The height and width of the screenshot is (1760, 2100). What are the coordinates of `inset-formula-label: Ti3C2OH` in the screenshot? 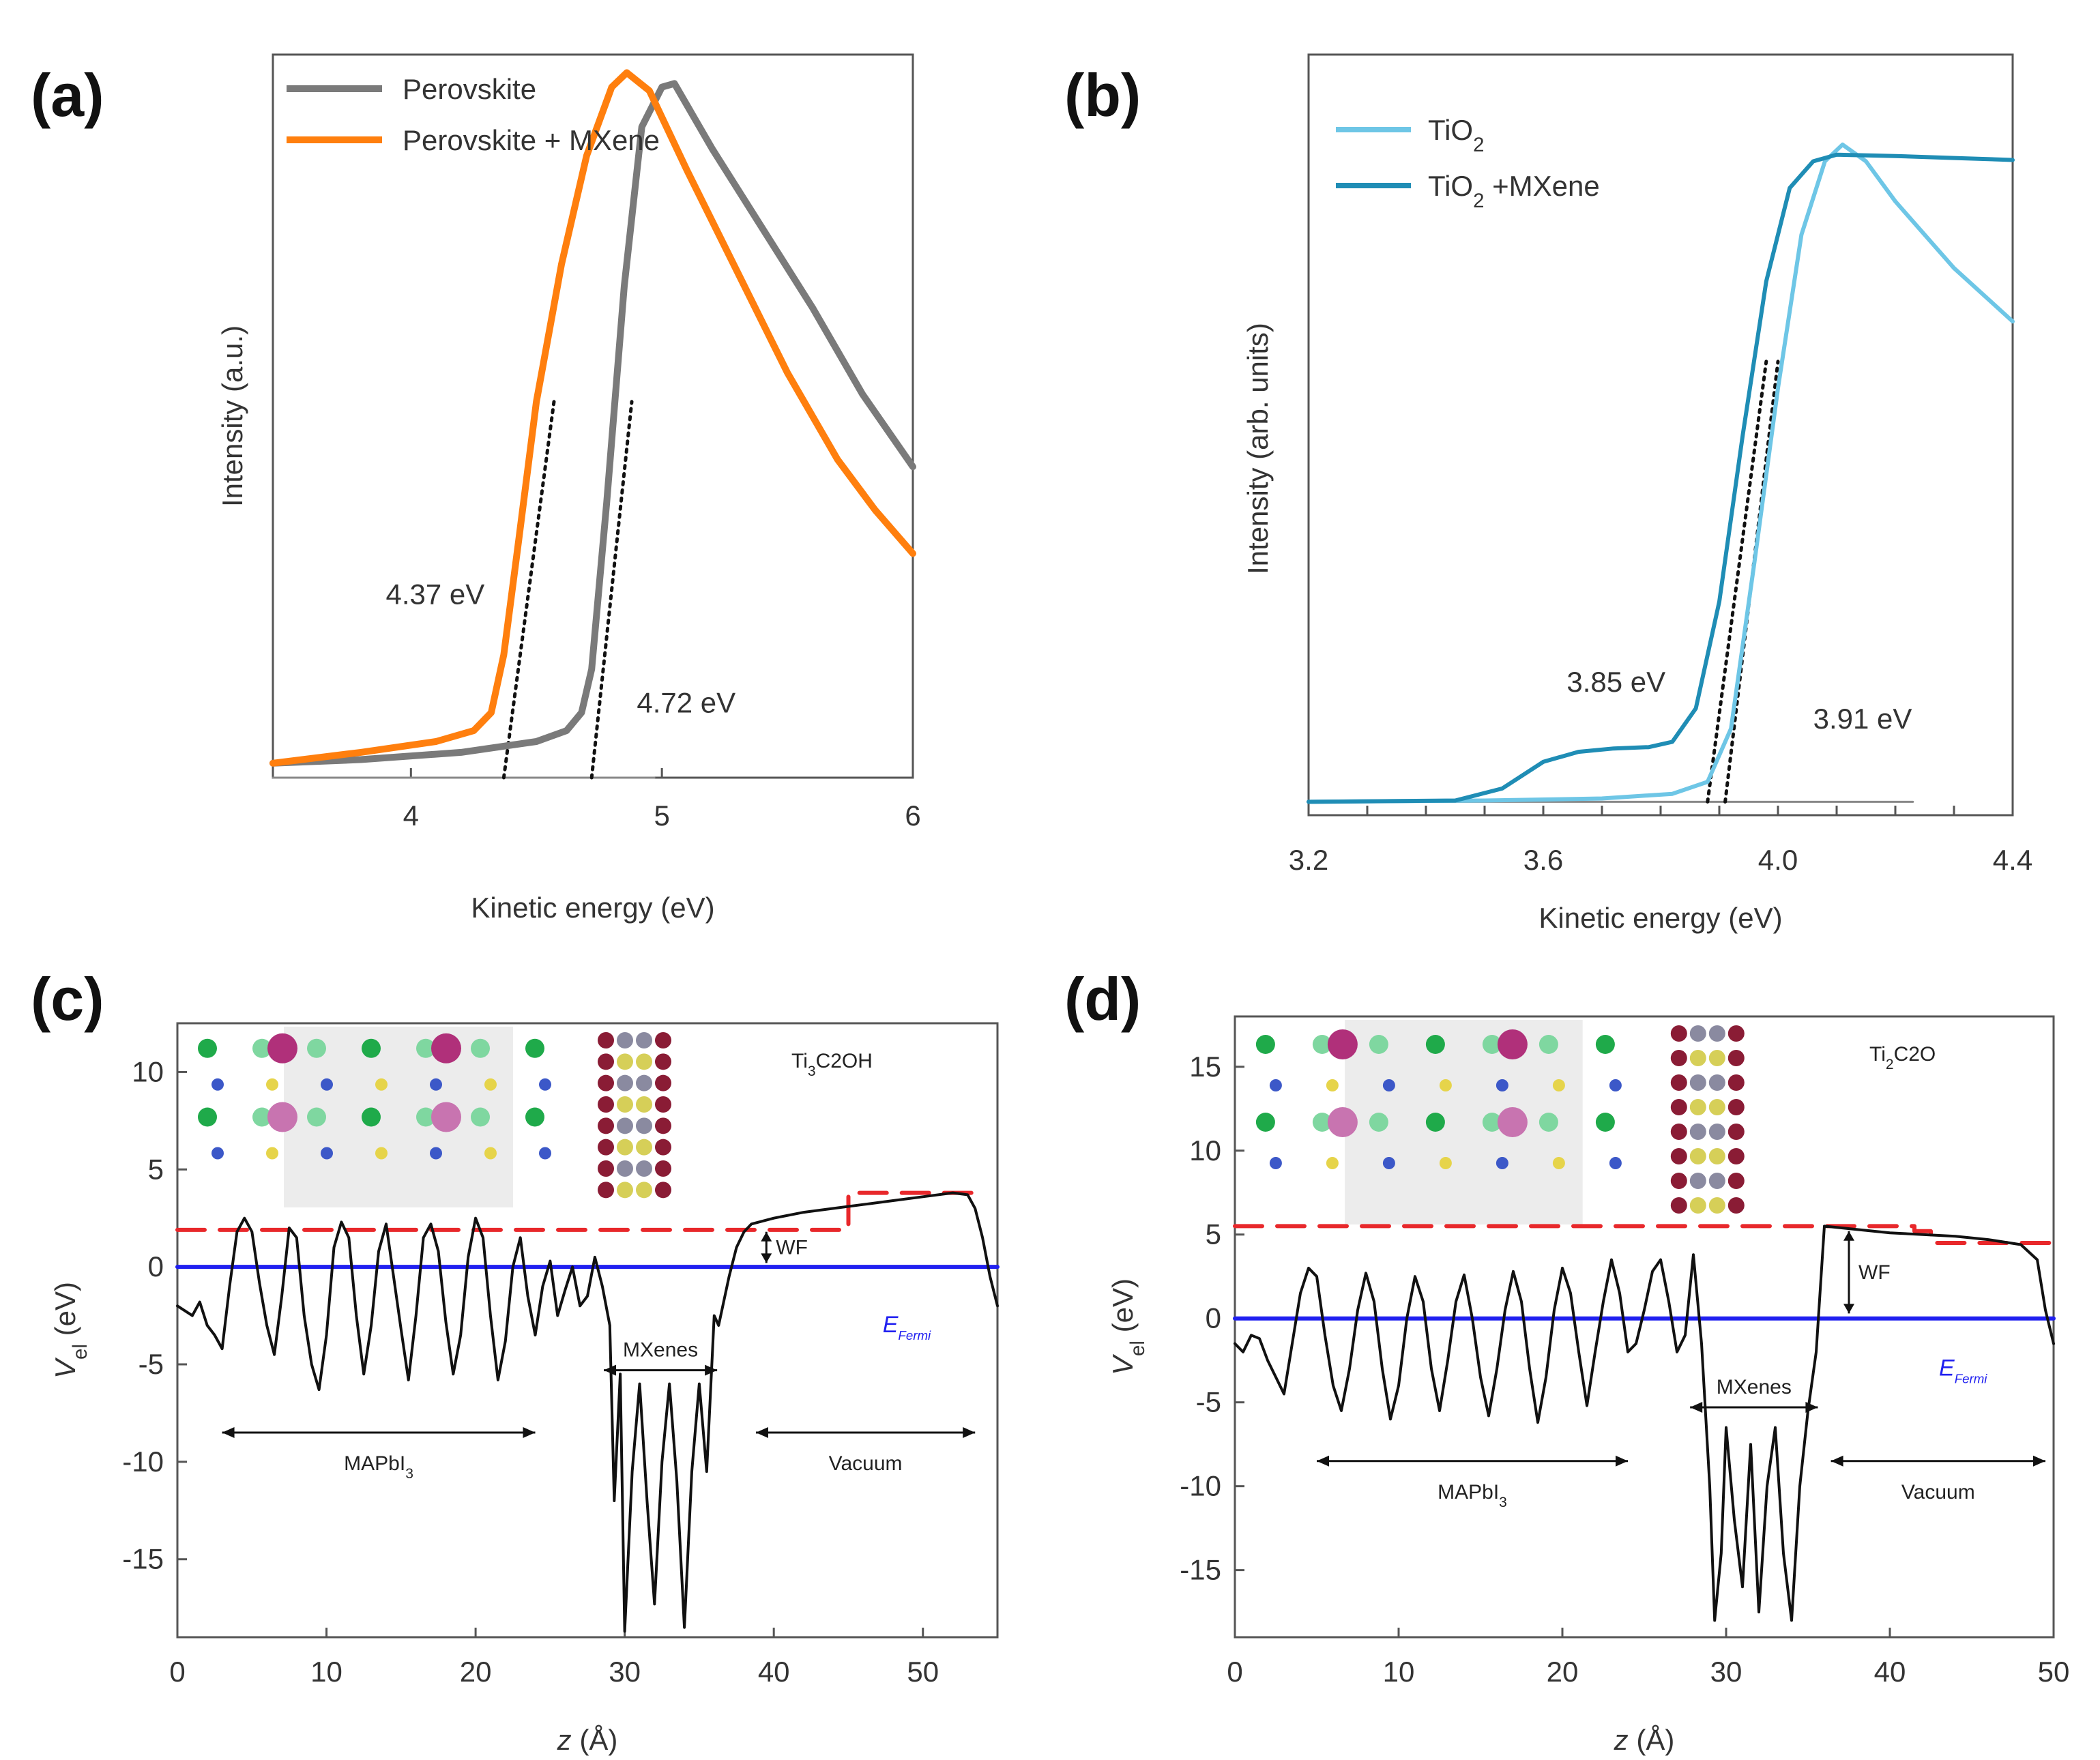 It's located at (832, 1064).